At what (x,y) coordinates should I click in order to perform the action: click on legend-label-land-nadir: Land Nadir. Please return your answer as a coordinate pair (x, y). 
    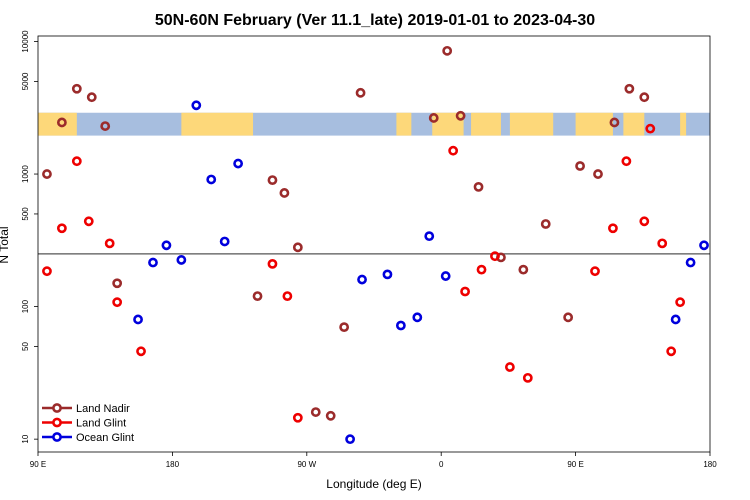
    Looking at the image, I should click on (103, 409).